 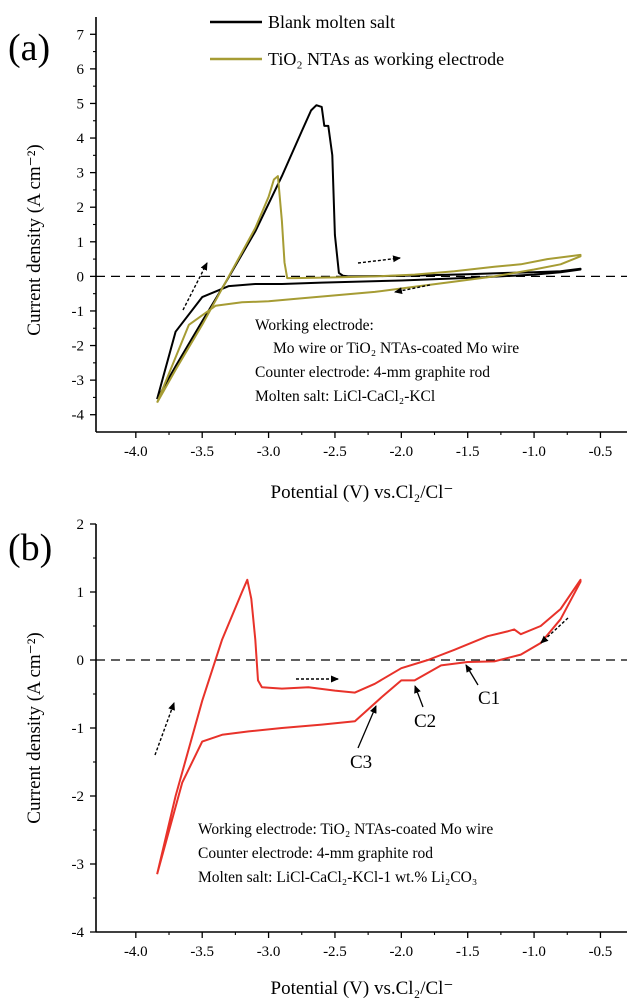 What do you see at coordinates (30, 548) in the screenshot?
I see `panel-b-label: (b)` at bounding box center [30, 548].